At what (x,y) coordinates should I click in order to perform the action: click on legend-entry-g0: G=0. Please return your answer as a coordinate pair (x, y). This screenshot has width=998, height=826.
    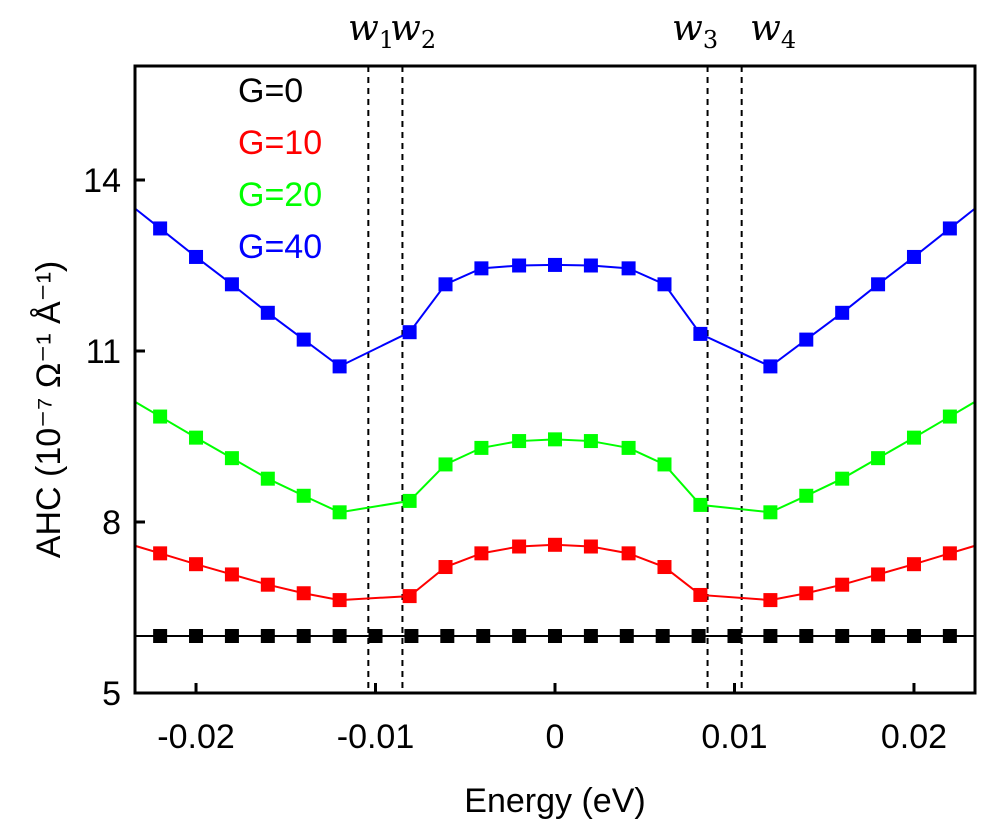
    Looking at the image, I should click on (270, 91).